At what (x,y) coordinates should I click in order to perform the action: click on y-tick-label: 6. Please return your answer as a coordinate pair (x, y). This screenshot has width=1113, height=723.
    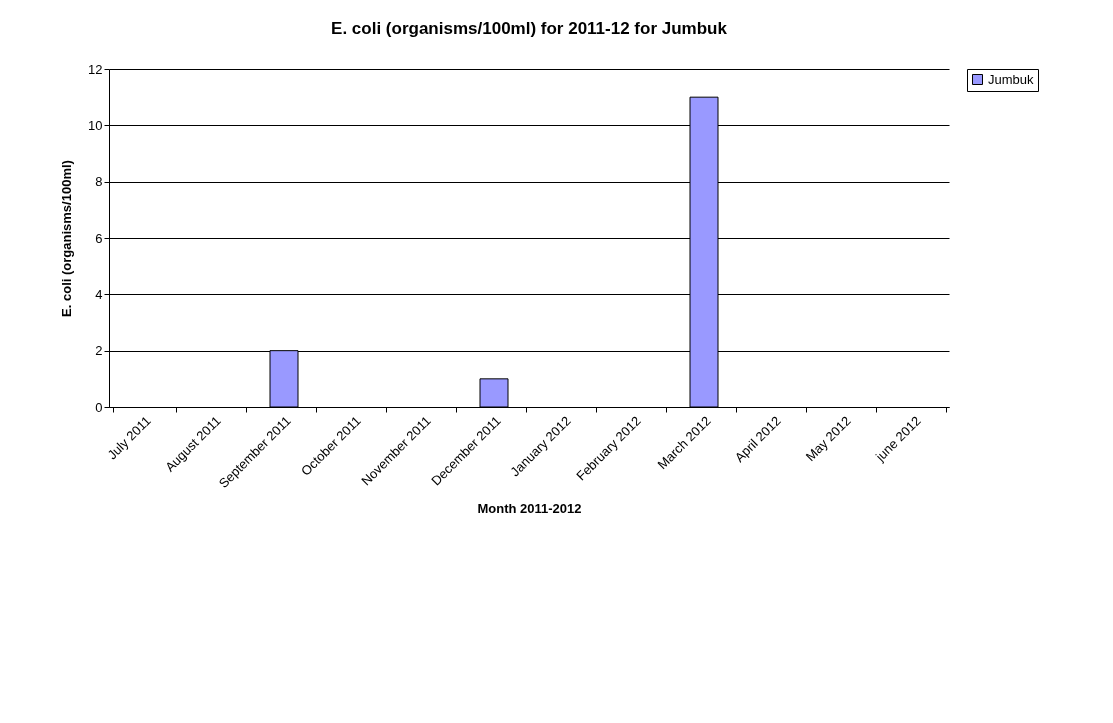
    Looking at the image, I should click on (99, 238).